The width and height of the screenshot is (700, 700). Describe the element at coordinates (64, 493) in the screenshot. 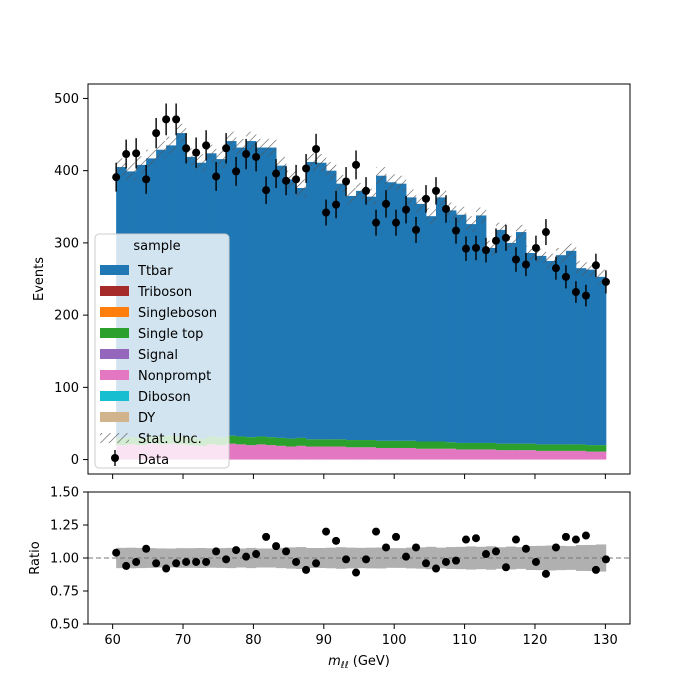

I see `ratio-y-tick-label: 1.50` at that location.